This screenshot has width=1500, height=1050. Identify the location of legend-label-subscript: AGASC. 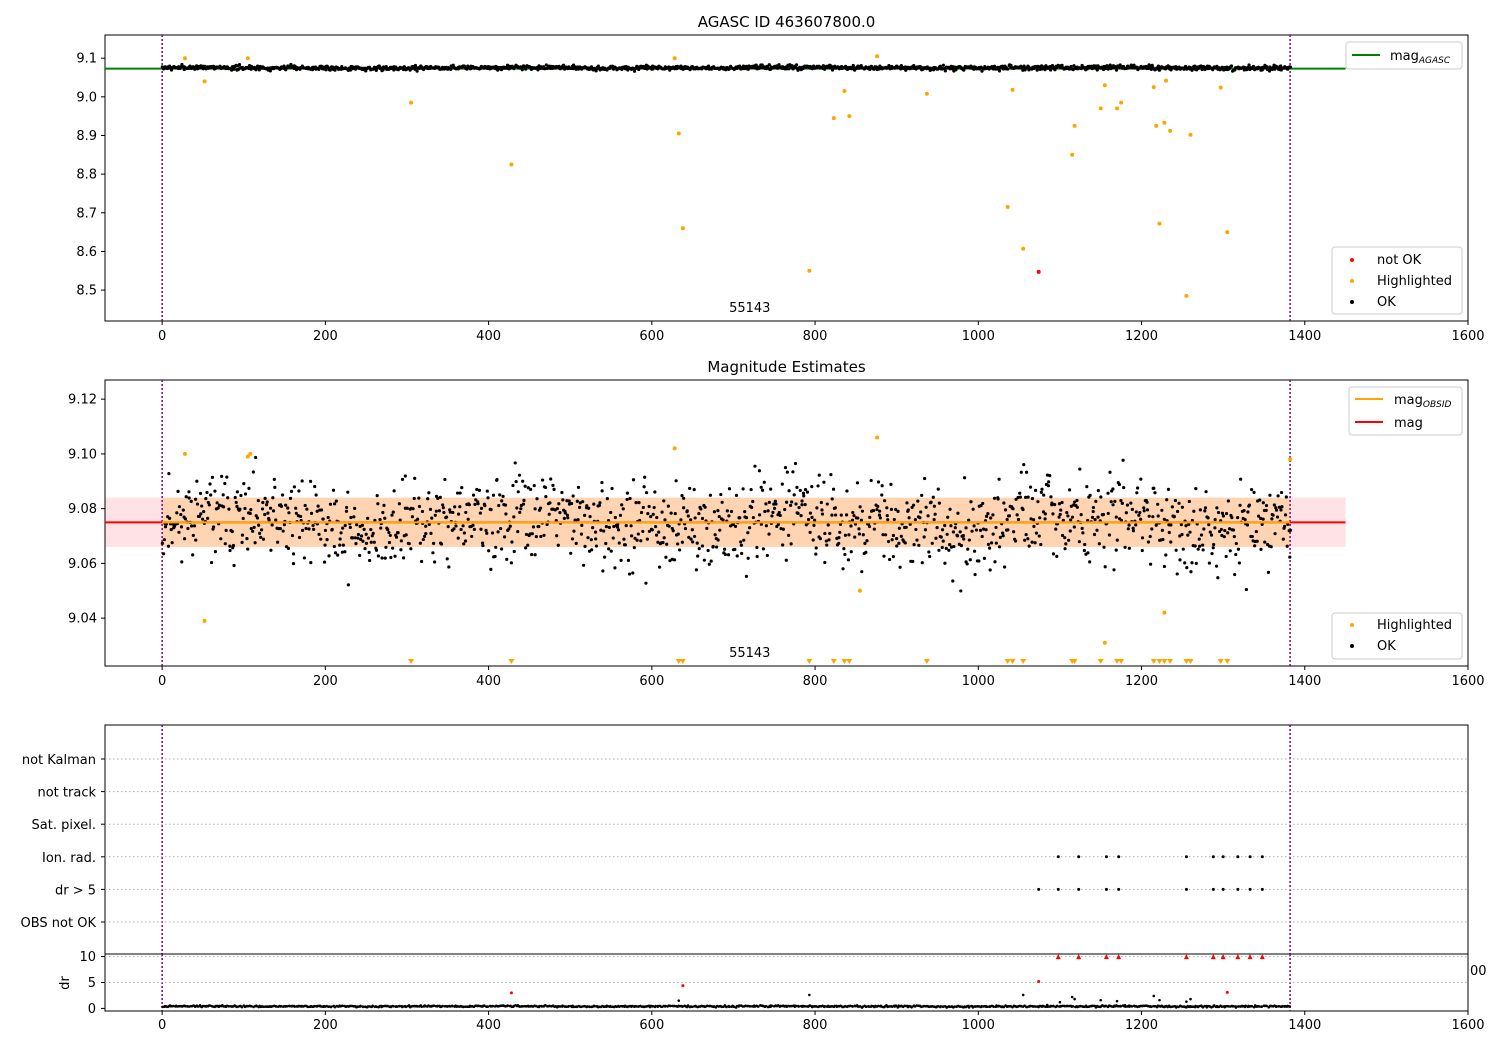
(1434, 61).